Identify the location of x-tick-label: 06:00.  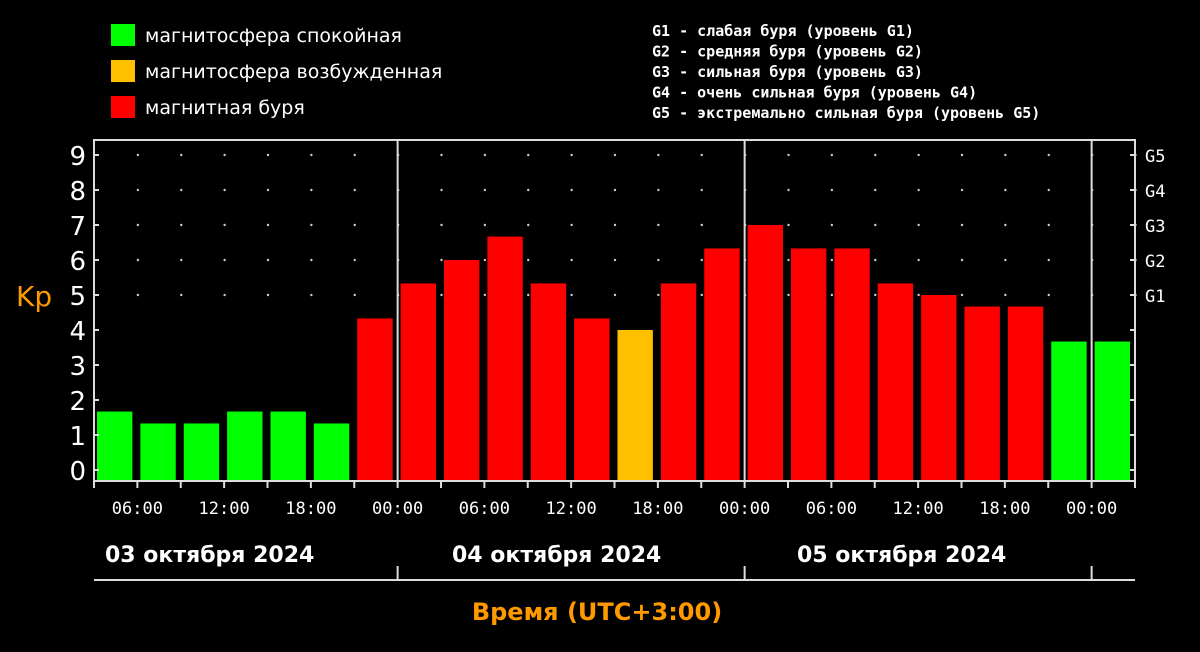
(831, 509).